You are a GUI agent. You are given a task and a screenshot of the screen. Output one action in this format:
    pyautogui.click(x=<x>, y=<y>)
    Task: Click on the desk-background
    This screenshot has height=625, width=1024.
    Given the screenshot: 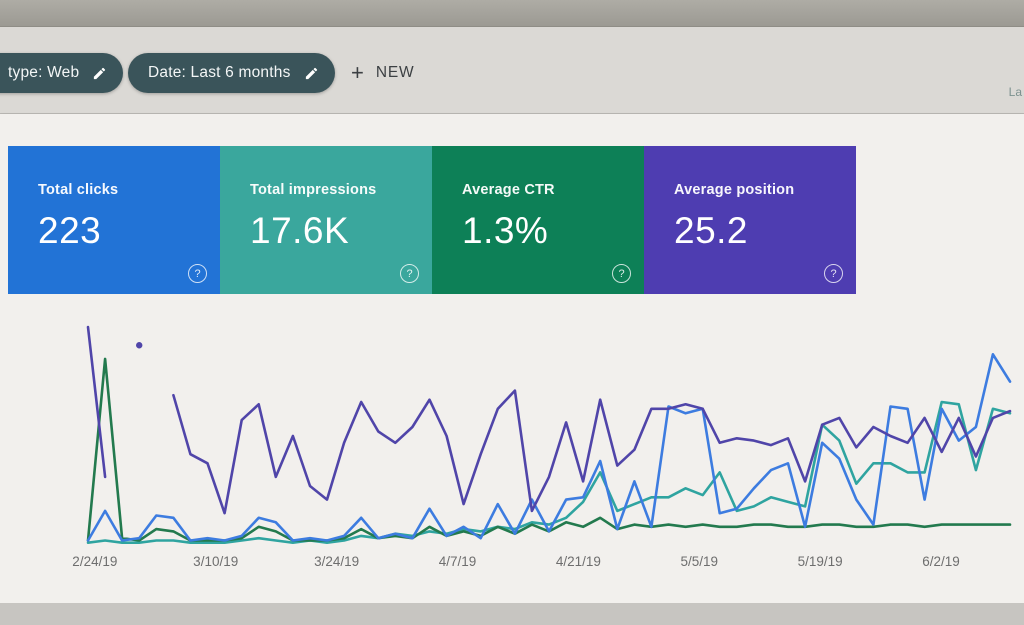 What is the action you would take?
    pyautogui.click(x=512, y=614)
    